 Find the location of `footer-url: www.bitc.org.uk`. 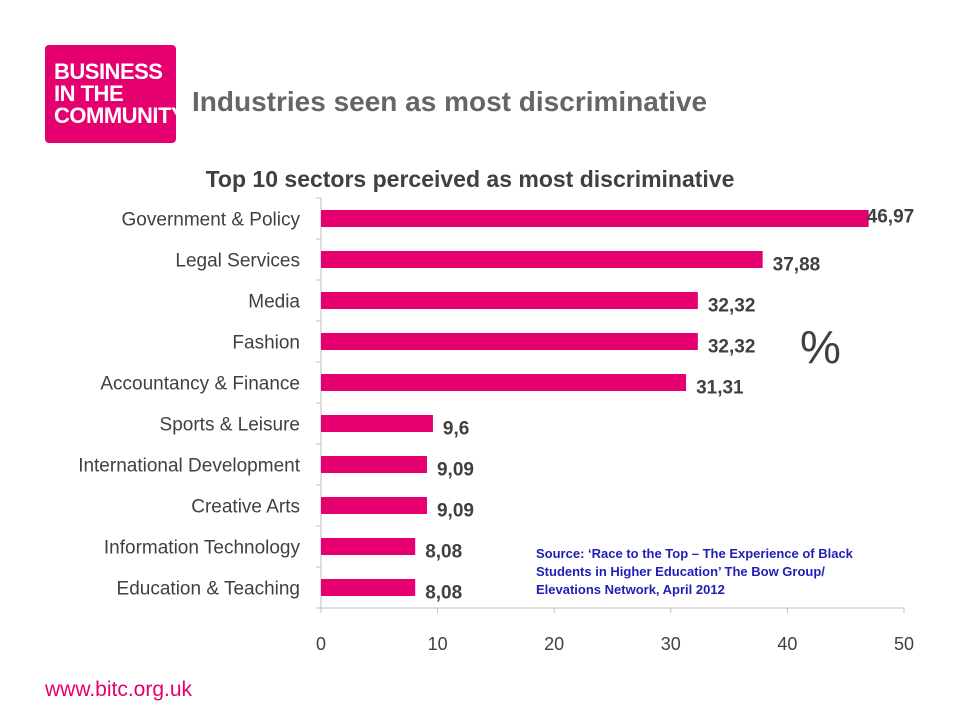

footer-url: www.bitc.org.uk is located at coordinates (119, 689).